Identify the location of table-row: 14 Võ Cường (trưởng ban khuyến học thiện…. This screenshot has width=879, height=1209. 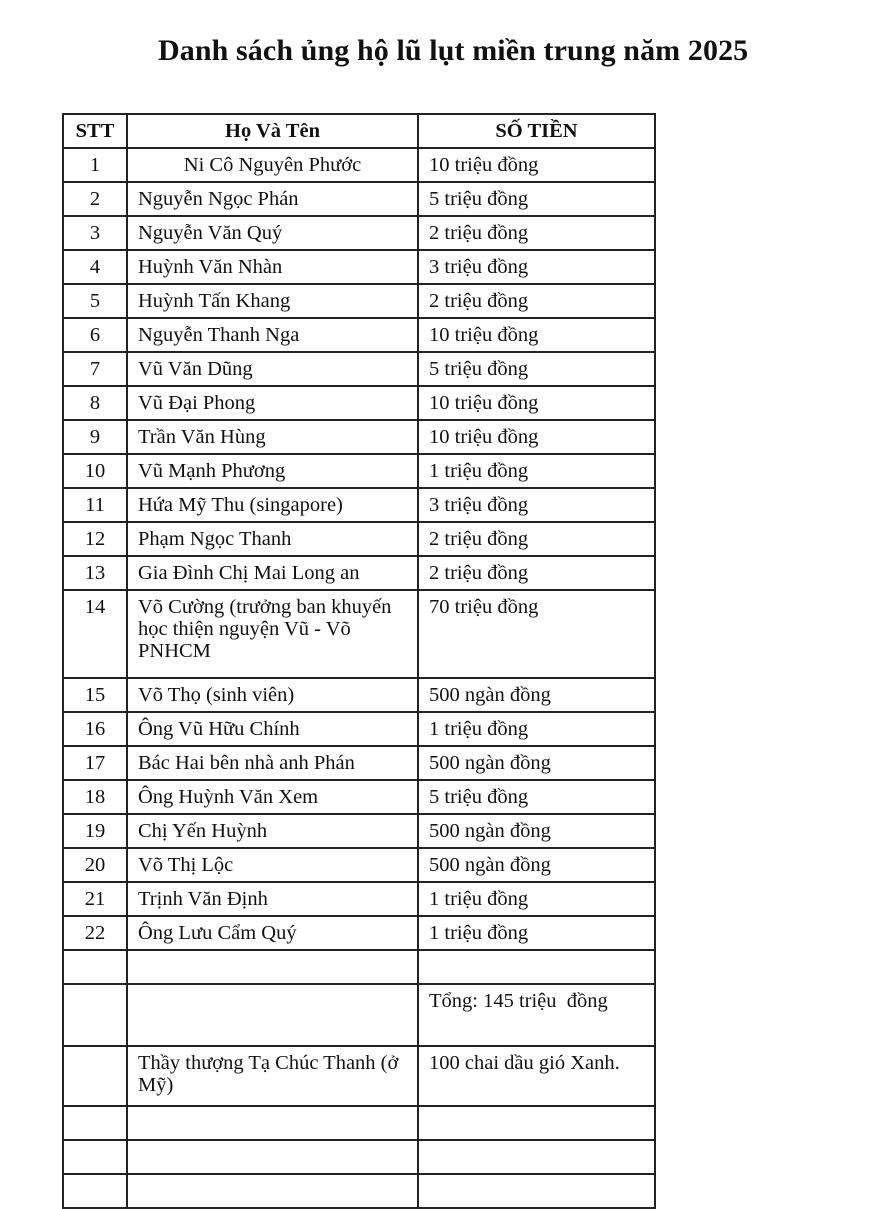
(359, 634).